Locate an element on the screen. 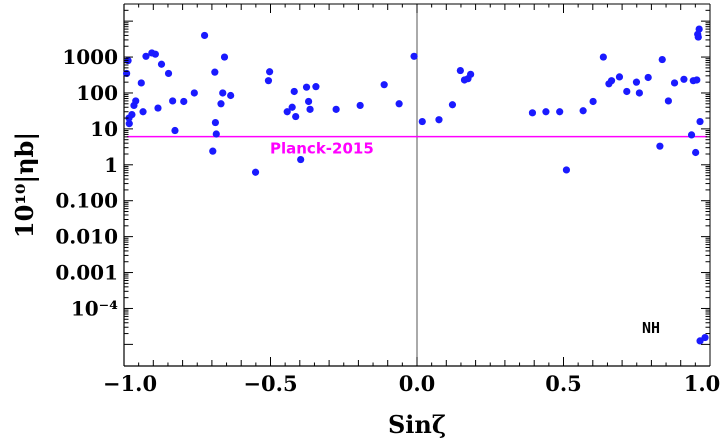 The image size is (720, 446). y-tick-label: 1000 is located at coordinates (90, 57).